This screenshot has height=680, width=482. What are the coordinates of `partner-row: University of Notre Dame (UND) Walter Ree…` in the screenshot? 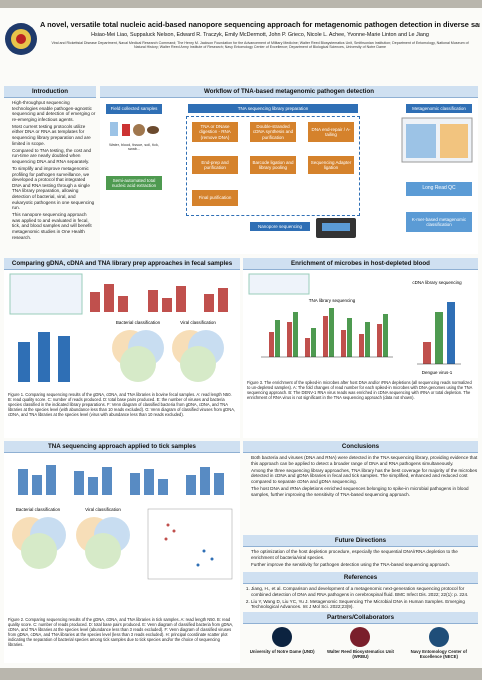 It's located at (360, 643).